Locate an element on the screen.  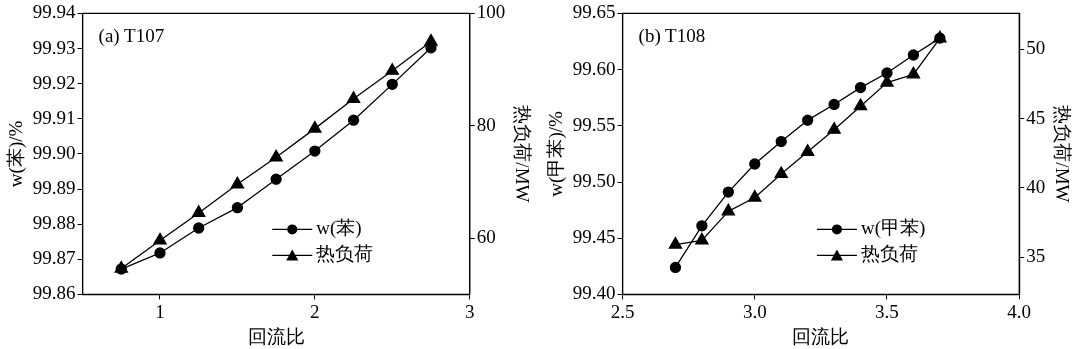
y-tick-label: 99.45 is located at coordinates (594, 237).